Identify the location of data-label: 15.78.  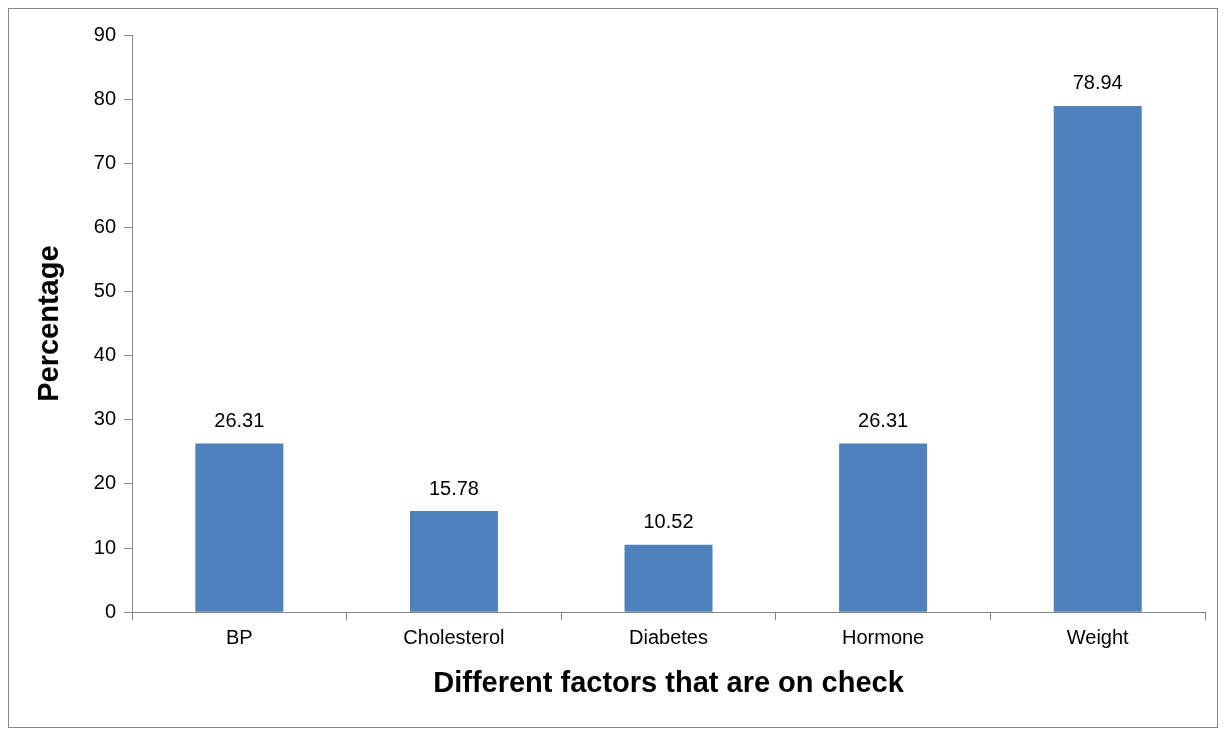
(453, 487).